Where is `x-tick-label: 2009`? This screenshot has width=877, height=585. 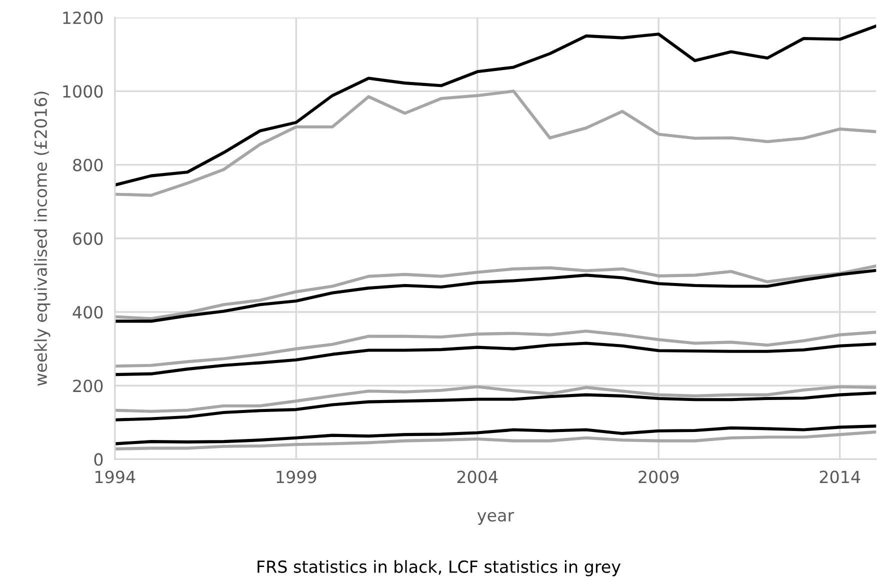
x-tick-label: 2009 is located at coordinates (658, 477).